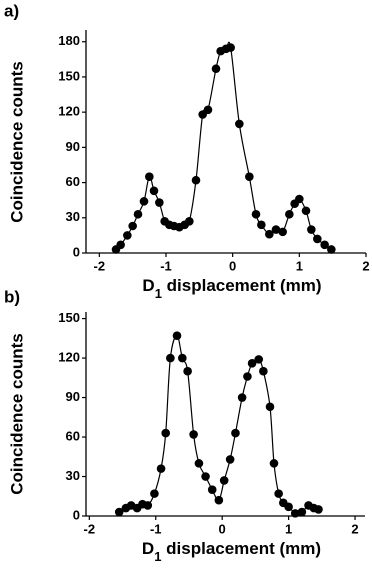  What do you see at coordinates (12, 296) in the screenshot?
I see `panel-label: b)` at bounding box center [12, 296].